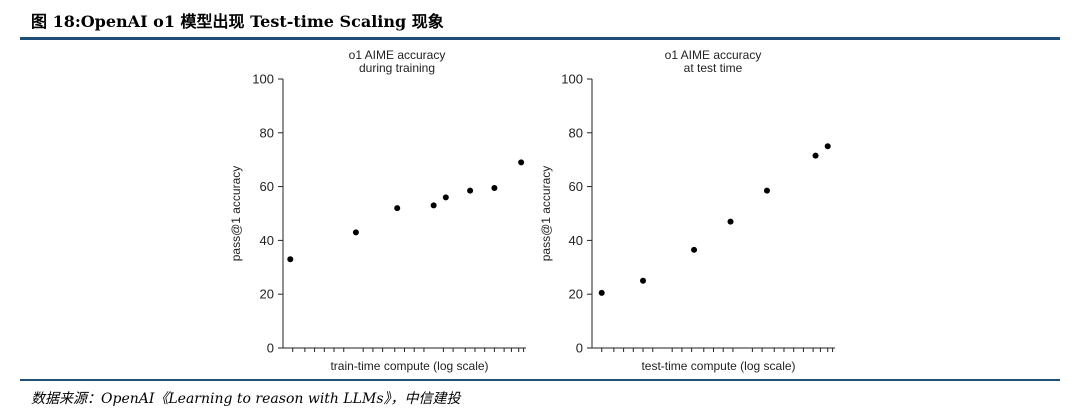  Describe the element at coordinates (540, 380) in the screenshot. I see `source-rule` at that location.